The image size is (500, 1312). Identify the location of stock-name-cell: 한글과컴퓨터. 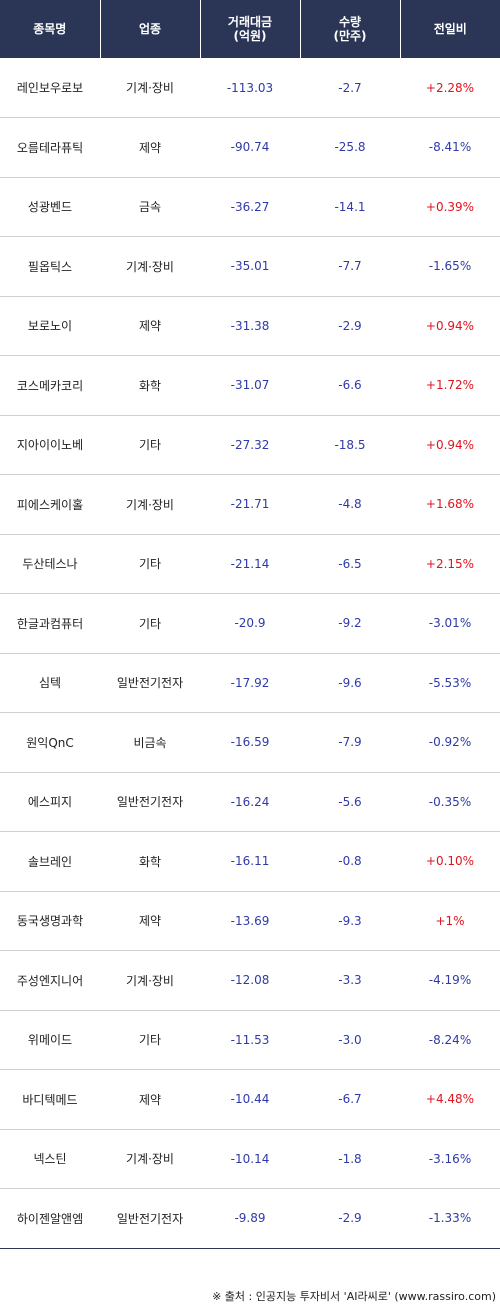
(50, 623).